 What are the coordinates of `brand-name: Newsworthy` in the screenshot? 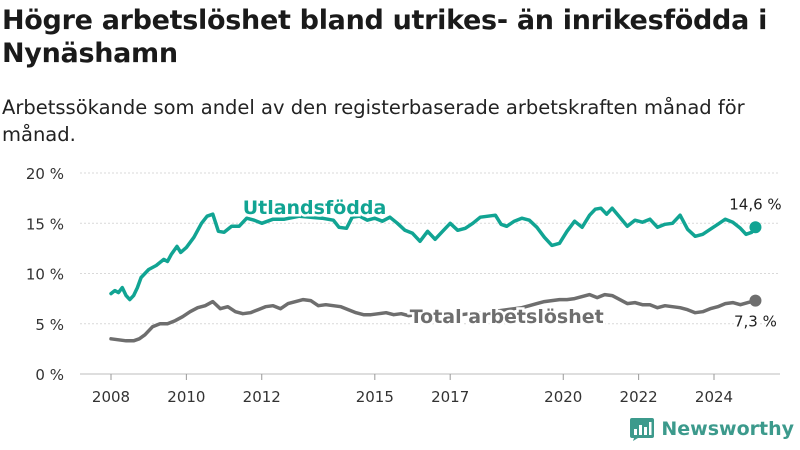 It's located at (727, 429).